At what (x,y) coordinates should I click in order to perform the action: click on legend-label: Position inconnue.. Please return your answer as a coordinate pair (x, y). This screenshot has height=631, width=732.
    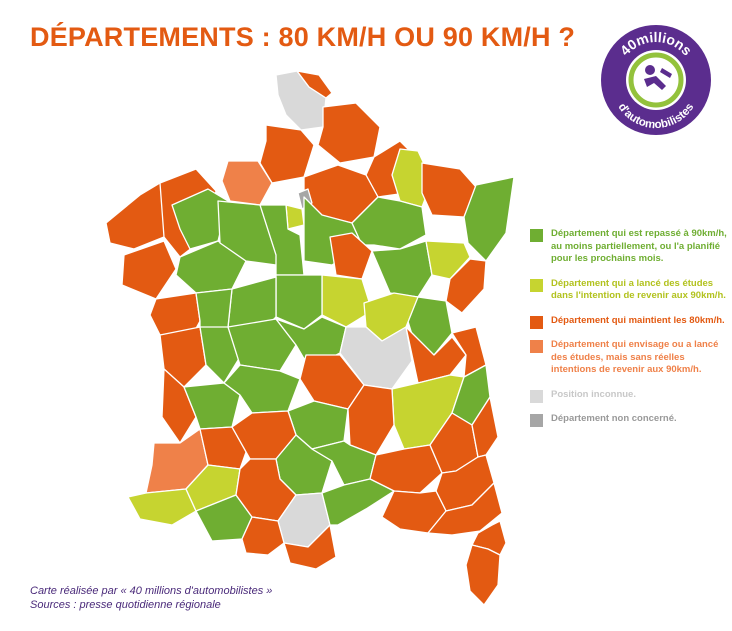
    Looking at the image, I should click on (593, 394).